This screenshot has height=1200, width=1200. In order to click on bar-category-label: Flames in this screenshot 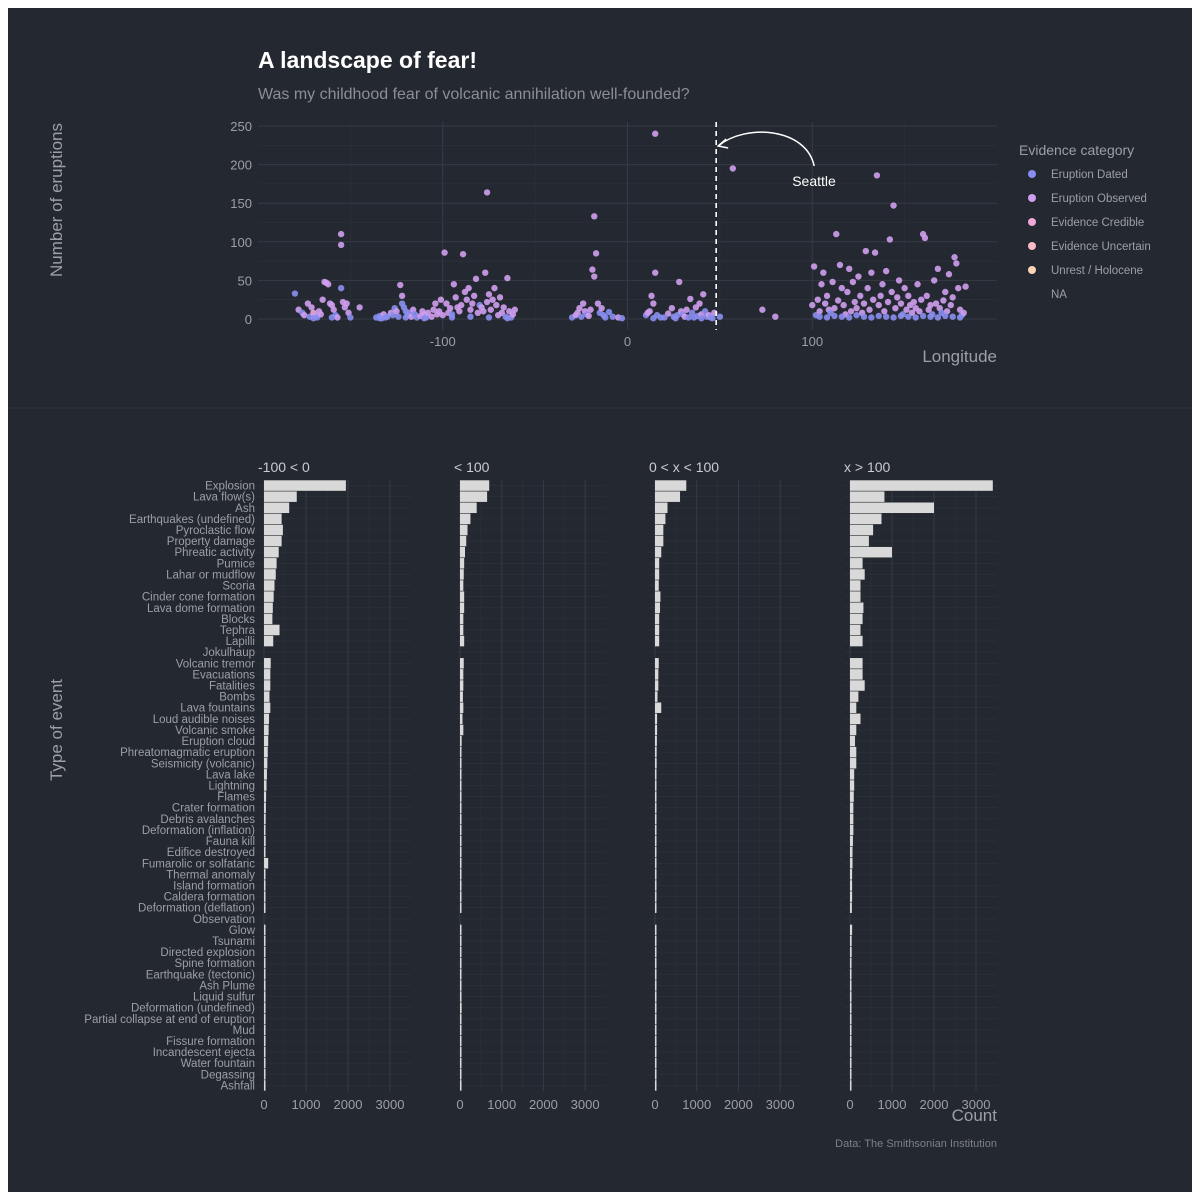, I will do `click(236, 798)`.